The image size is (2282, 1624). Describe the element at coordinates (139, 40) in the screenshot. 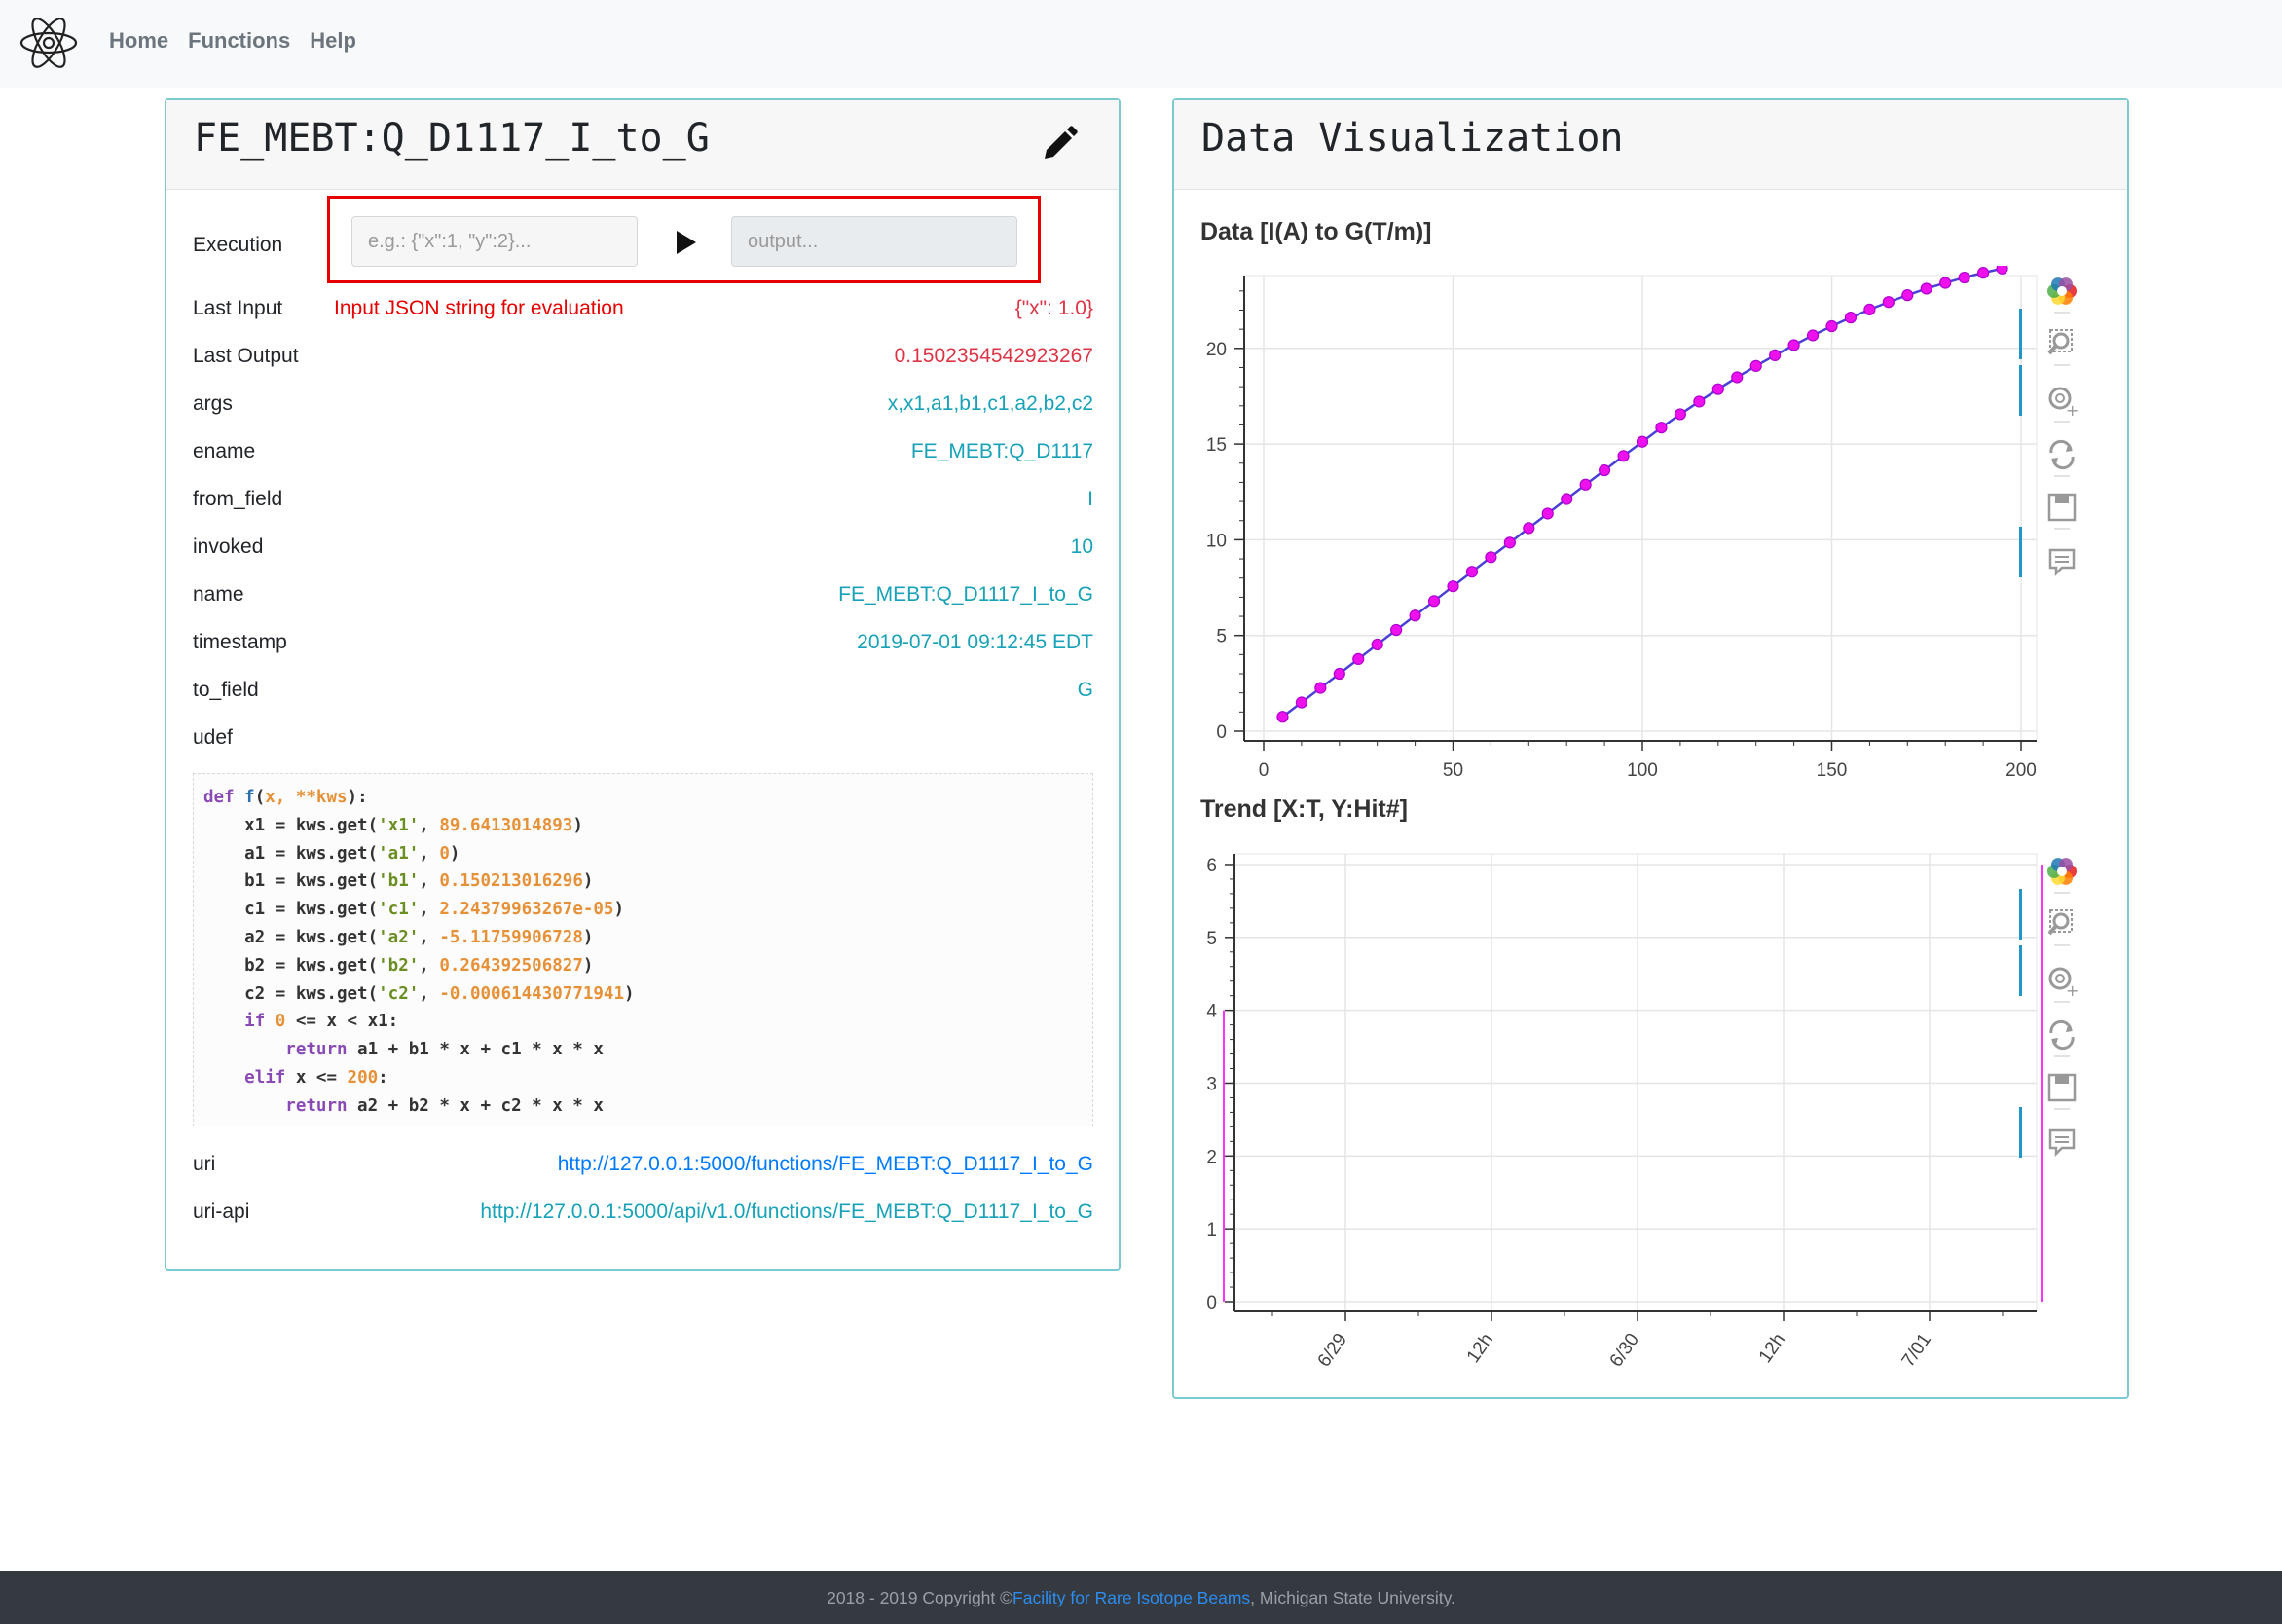

I see `nav-home-link: Home` at that location.